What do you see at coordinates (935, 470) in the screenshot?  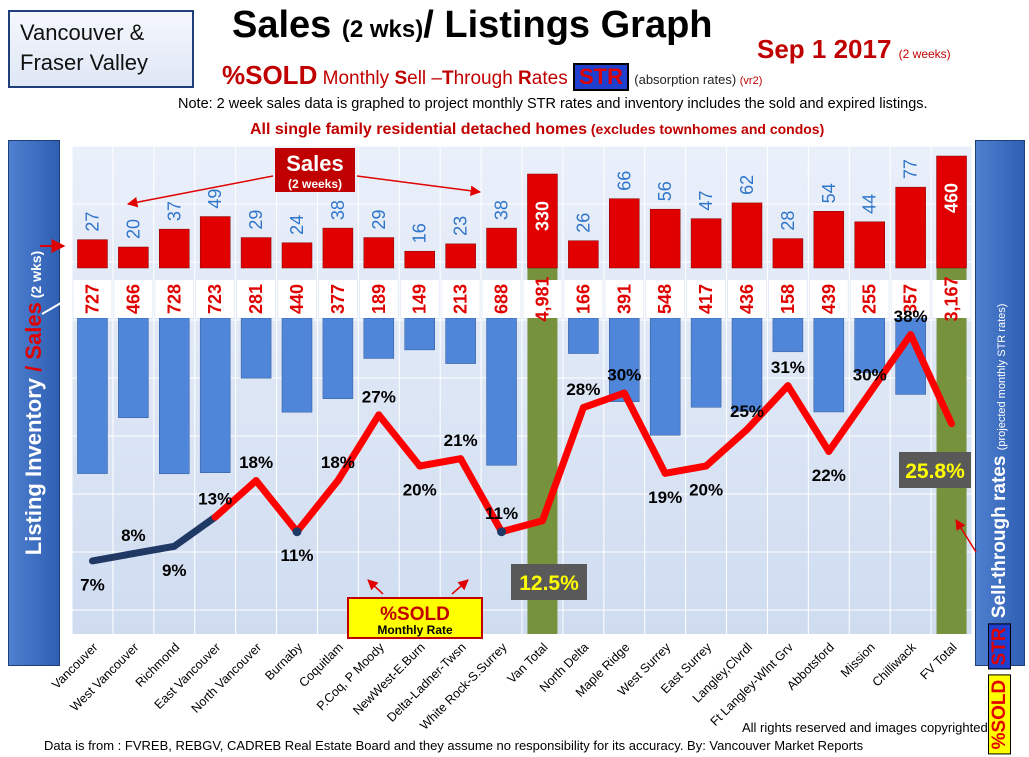 I see `fv-total-str-box` at bounding box center [935, 470].